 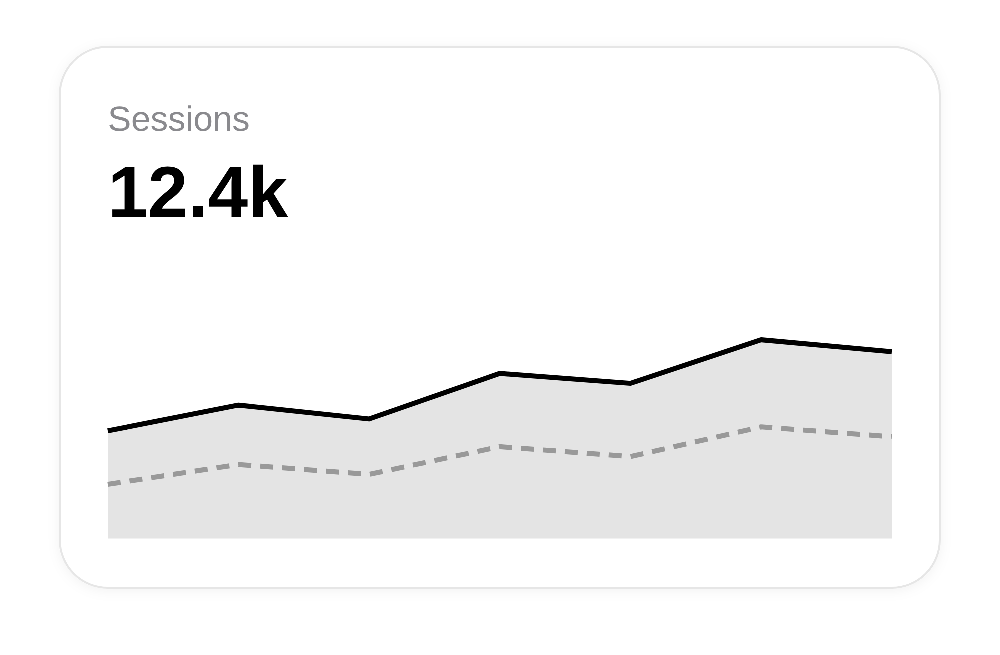 I want to click on chart-subtitle: 12.4k, so click(x=199, y=193).